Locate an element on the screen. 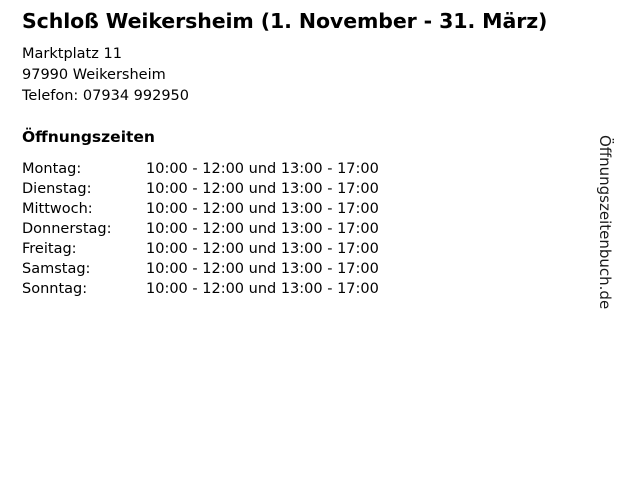  address-street: Marktplatz 11 is located at coordinates (72, 54).